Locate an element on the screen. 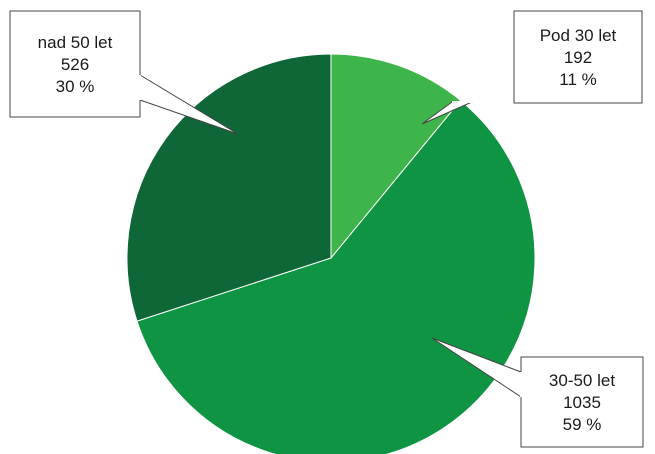 The width and height of the screenshot is (655, 454). slice-label: 30-50 let is located at coordinates (582, 380).